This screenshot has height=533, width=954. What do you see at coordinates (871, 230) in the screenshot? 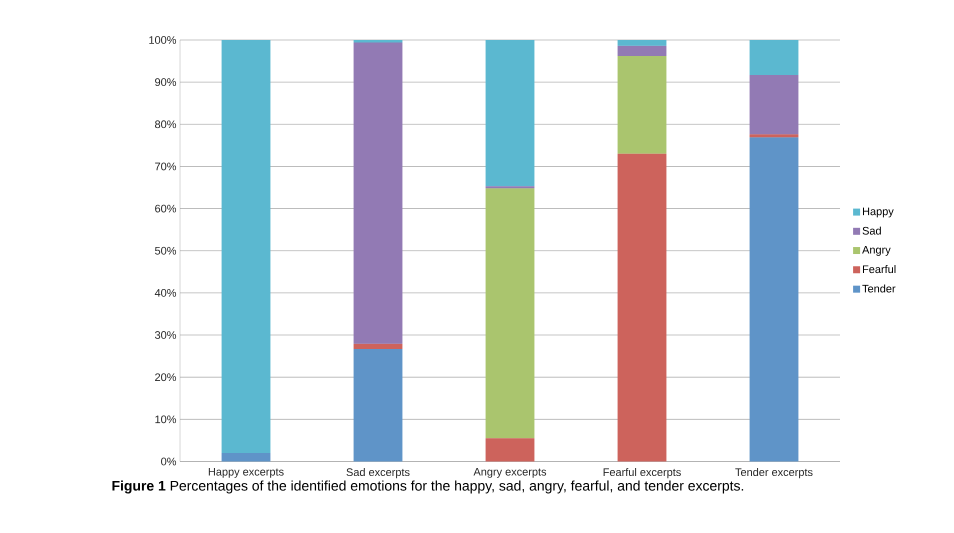
I see `legend-label: Sad` at bounding box center [871, 230].